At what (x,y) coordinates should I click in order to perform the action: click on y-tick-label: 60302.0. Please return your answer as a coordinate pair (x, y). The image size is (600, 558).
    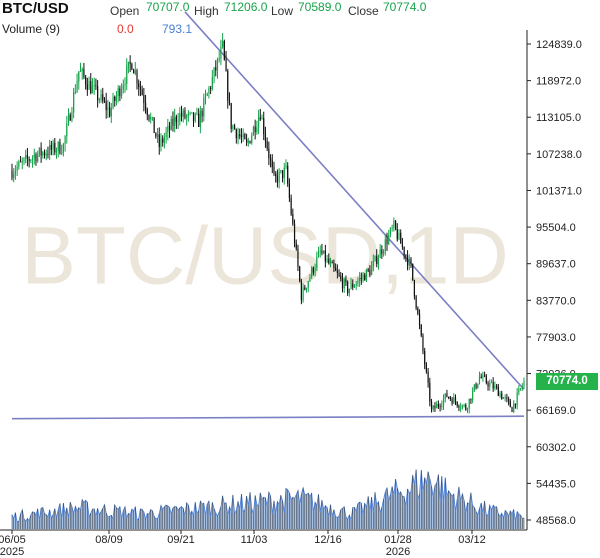
    Looking at the image, I should click on (556, 448).